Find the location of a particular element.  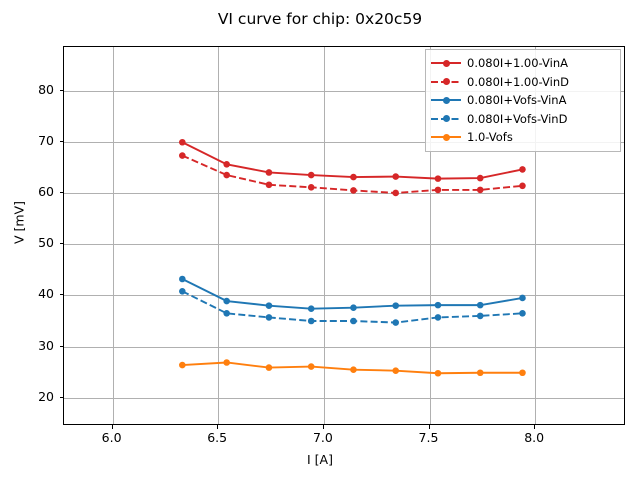

x-tick-label: 8.0 is located at coordinates (534, 437).